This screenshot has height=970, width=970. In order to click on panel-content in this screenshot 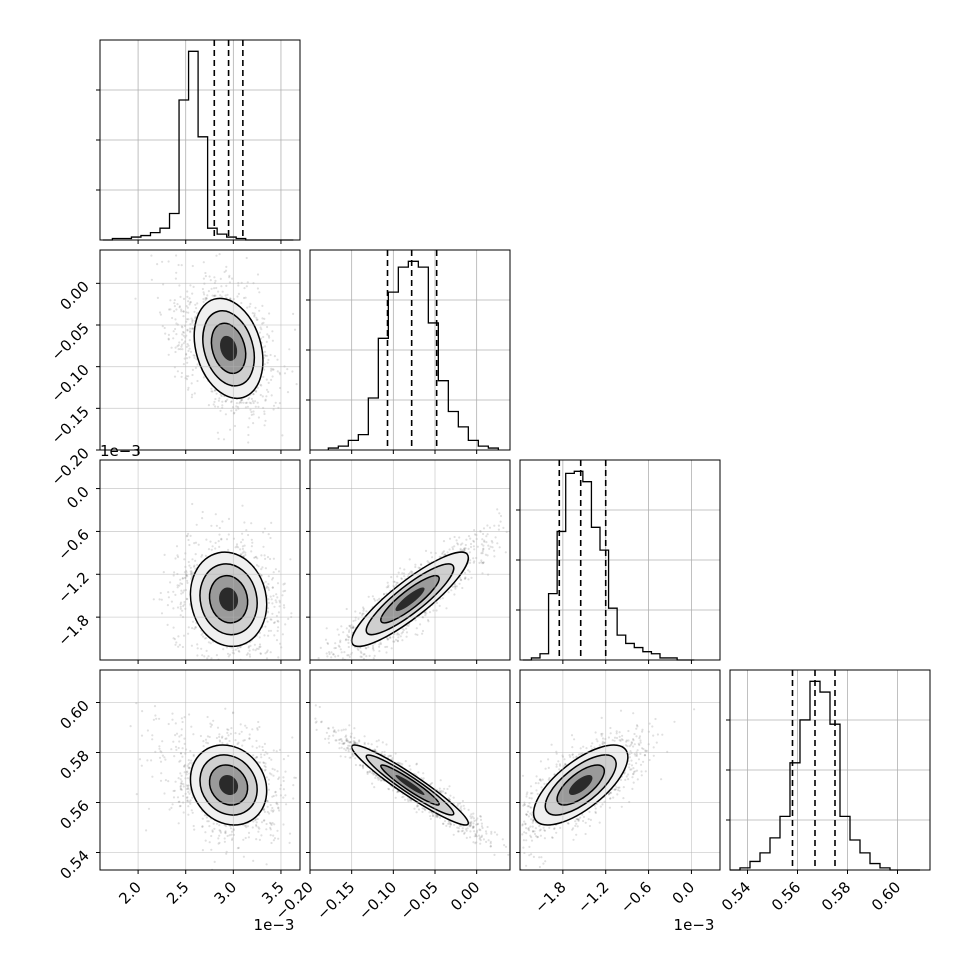, I will do `click(216, 348)`.